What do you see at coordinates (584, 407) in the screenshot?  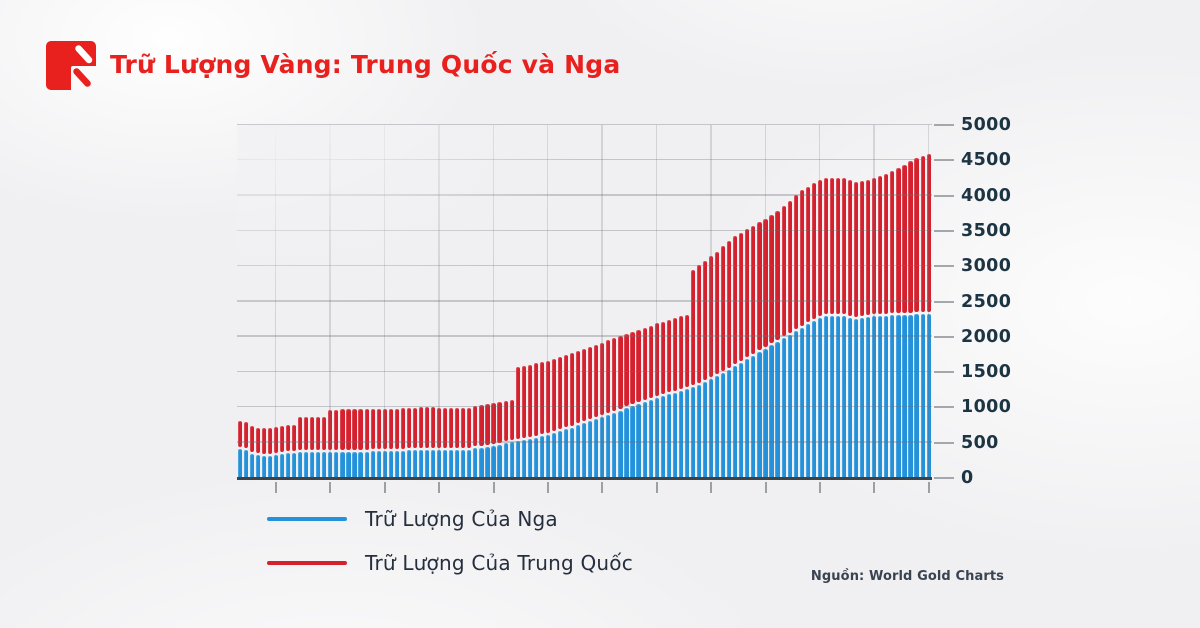 I see `gridline-horizontal` at bounding box center [584, 407].